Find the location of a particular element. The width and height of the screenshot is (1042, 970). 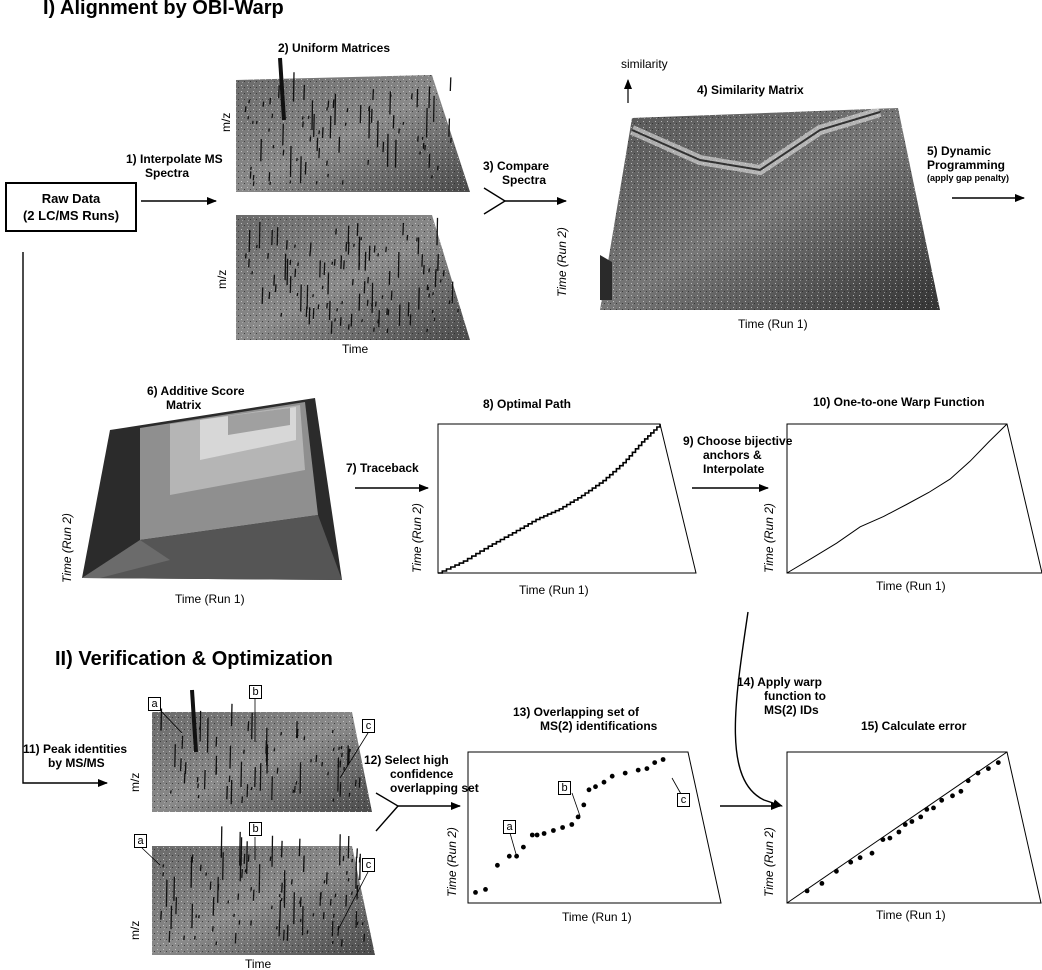

step-6-label: 6) Additive Score Matrix is located at coordinates (196, 398).